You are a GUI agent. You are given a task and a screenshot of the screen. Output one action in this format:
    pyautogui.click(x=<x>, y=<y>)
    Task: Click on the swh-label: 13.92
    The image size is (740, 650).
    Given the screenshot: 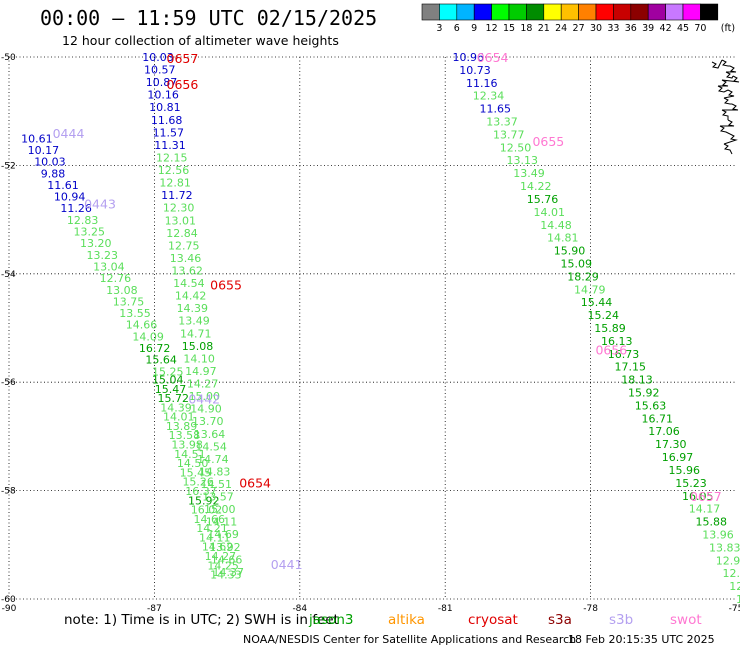 What is the action you would take?
    pyautogui.click(x=225, y=547)
    